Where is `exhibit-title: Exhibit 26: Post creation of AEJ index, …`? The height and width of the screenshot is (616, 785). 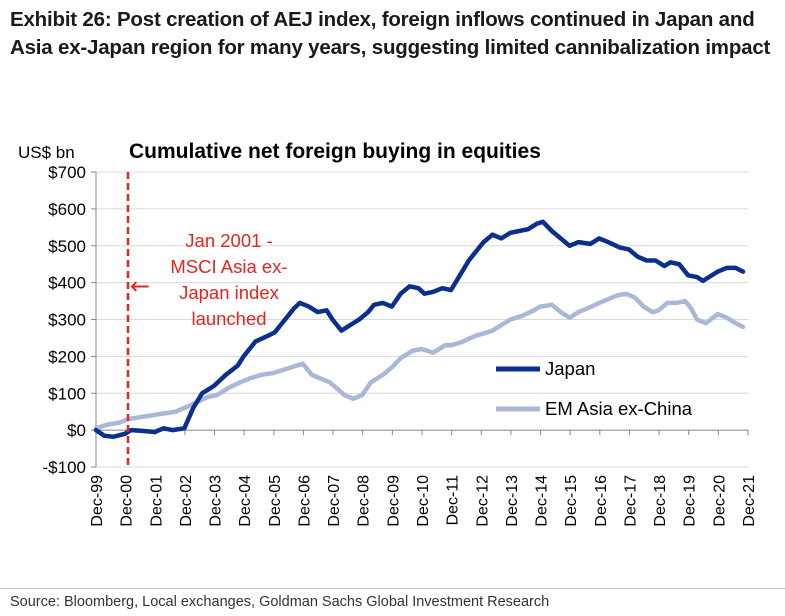 exhibit-title: Exhibit 26: Post creation of AEJ index, … is located at coordinates (390, 33).